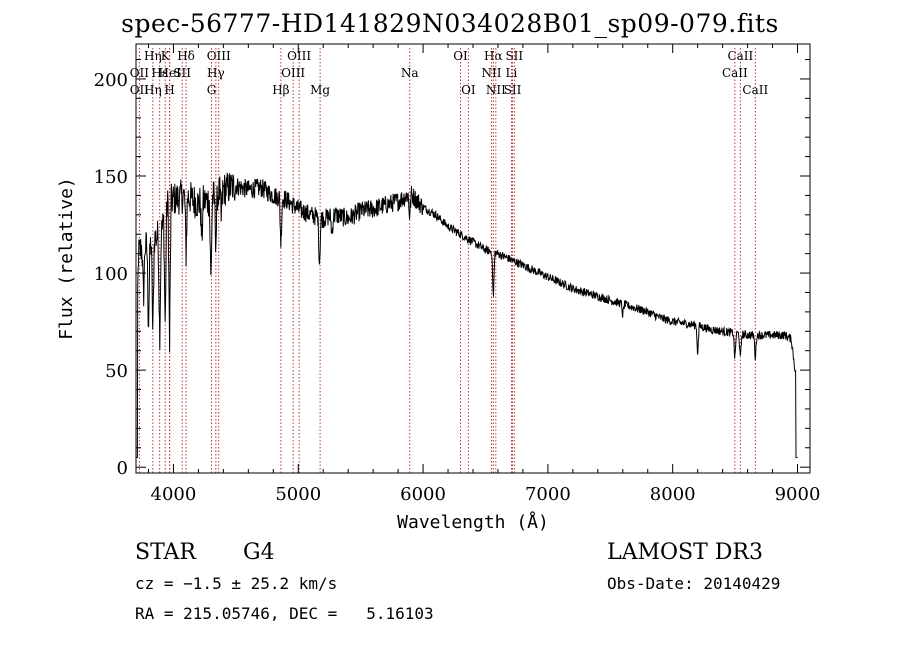  Describe the element at coordinates (468, 90) in the screenshot. I see `line-label-25: OI` at that location.